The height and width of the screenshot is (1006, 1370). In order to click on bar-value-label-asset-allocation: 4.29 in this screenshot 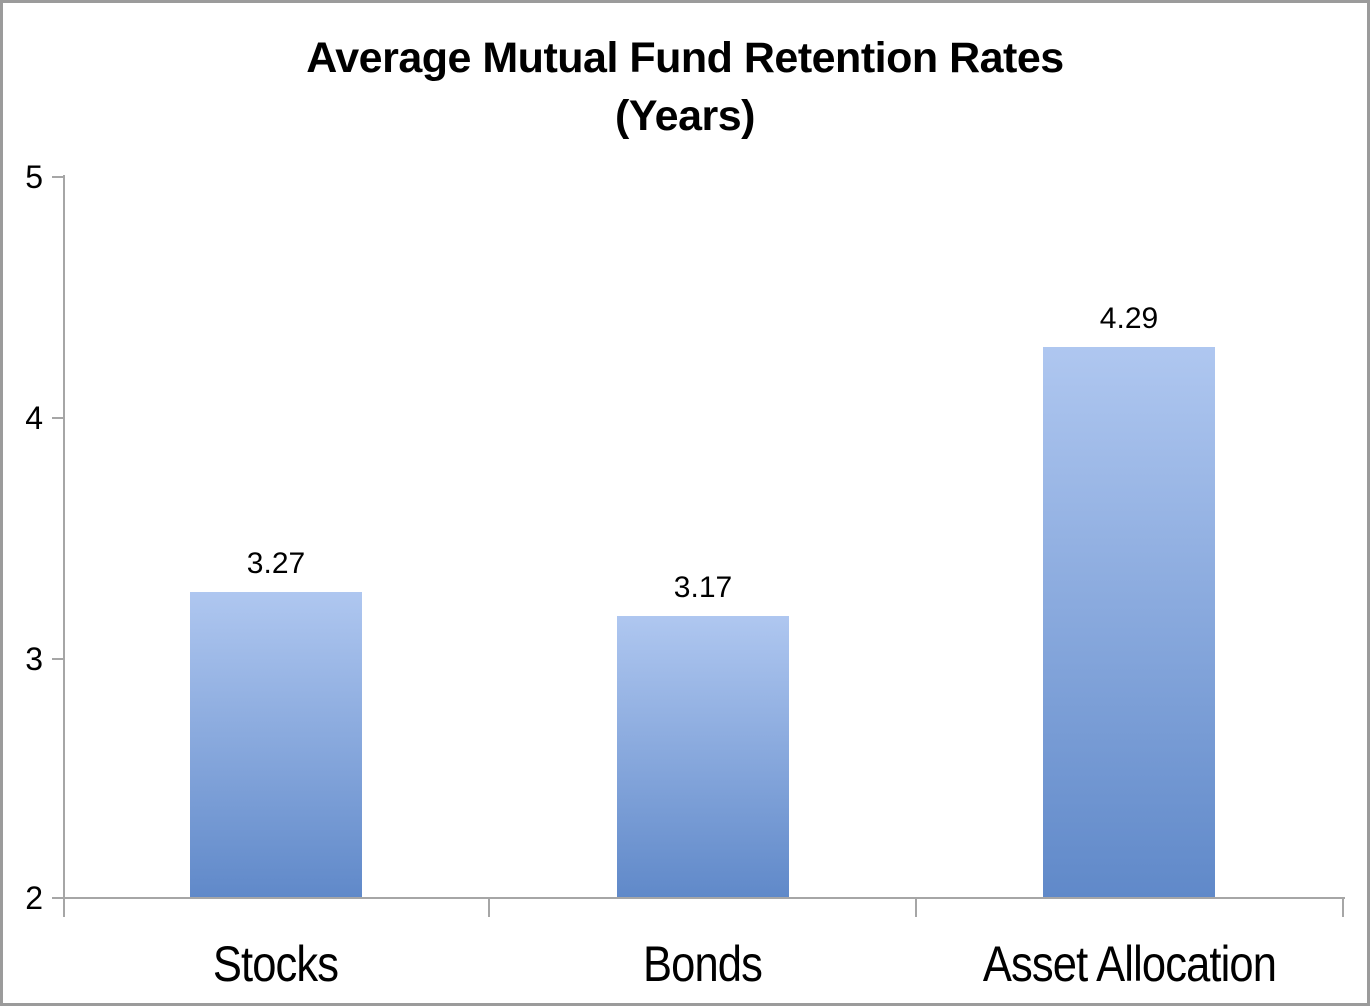, I will do `click(1129, 318)`.